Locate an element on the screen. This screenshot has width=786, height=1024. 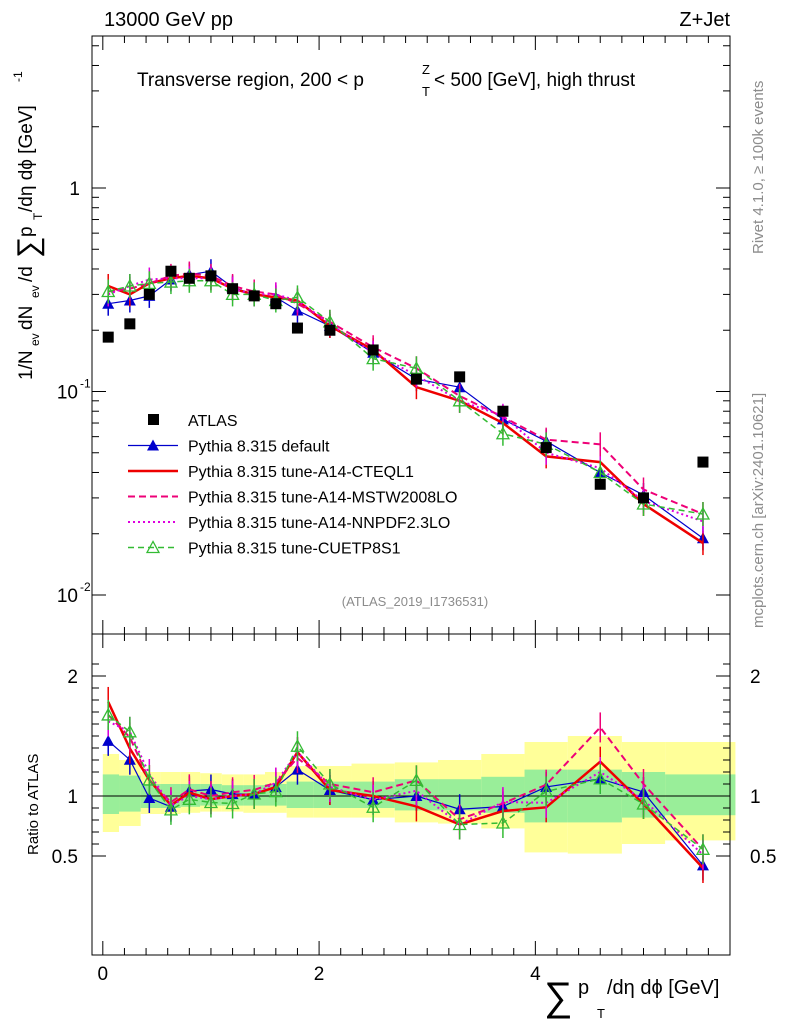
legend-label-cuetp: Pythia 8.315 tune-CUETP8S1 is located at coordinates (294, 549).